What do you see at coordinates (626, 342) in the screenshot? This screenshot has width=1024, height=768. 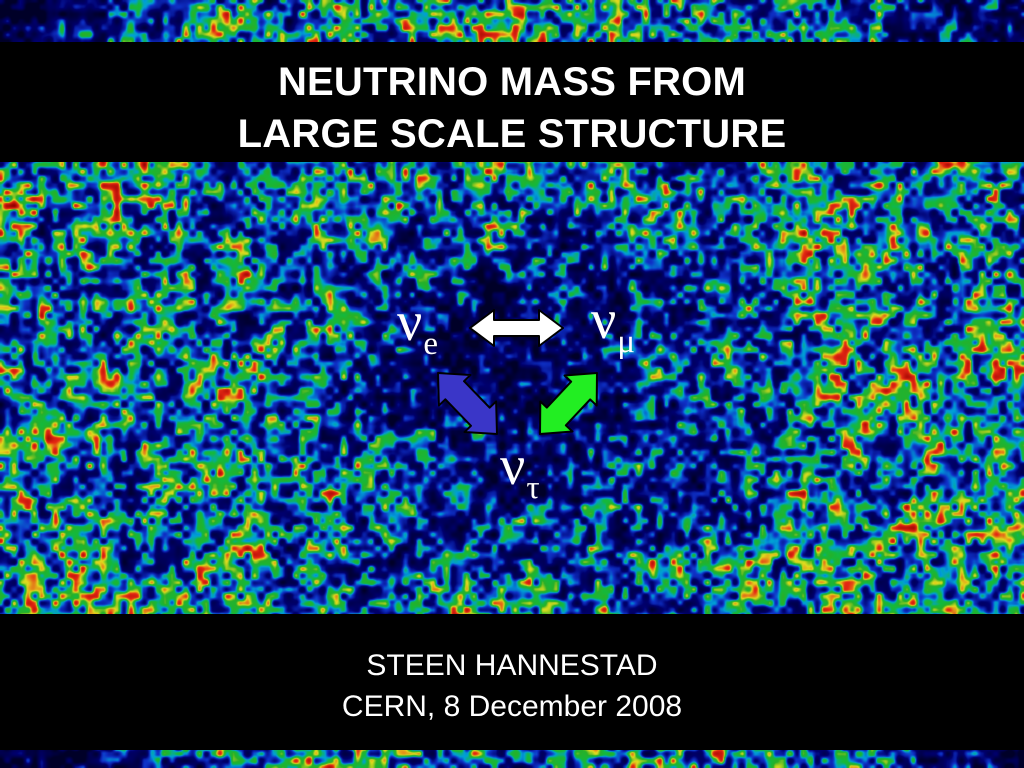 I see `flavor-subscript-mu: μ` at bounding box center [626, 342].